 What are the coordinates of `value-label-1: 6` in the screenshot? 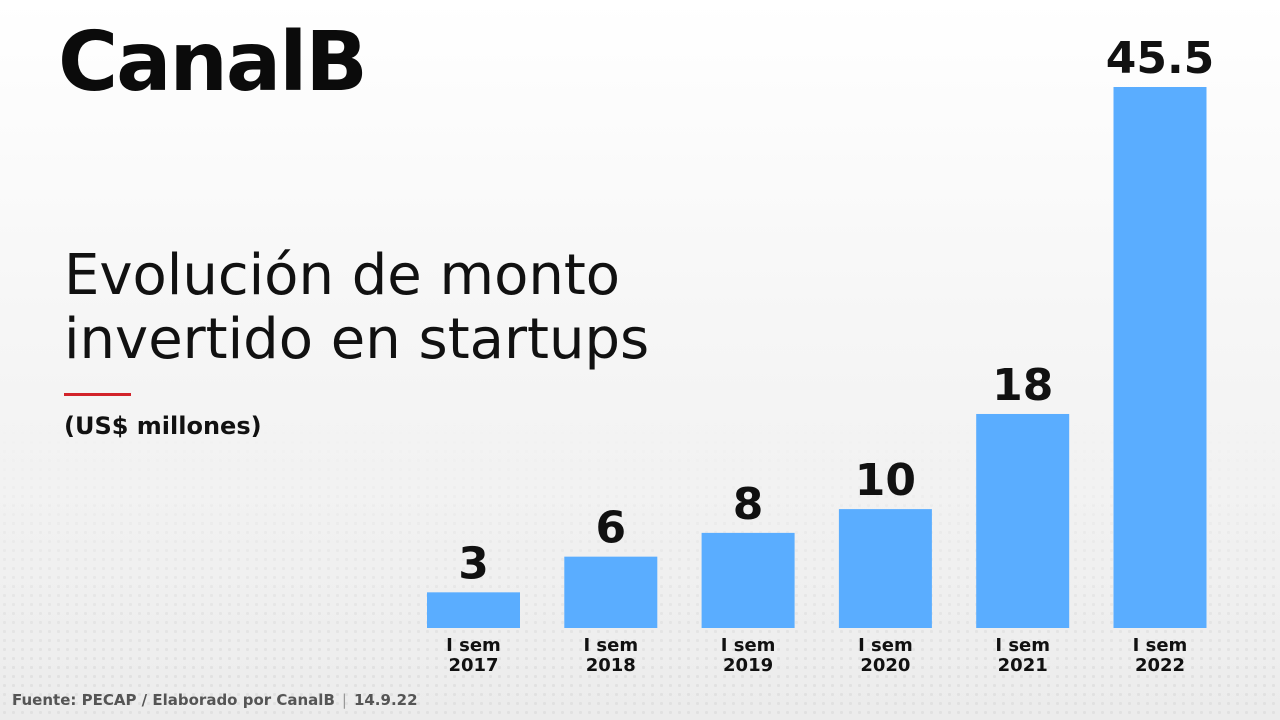 It's located at (610, 528).